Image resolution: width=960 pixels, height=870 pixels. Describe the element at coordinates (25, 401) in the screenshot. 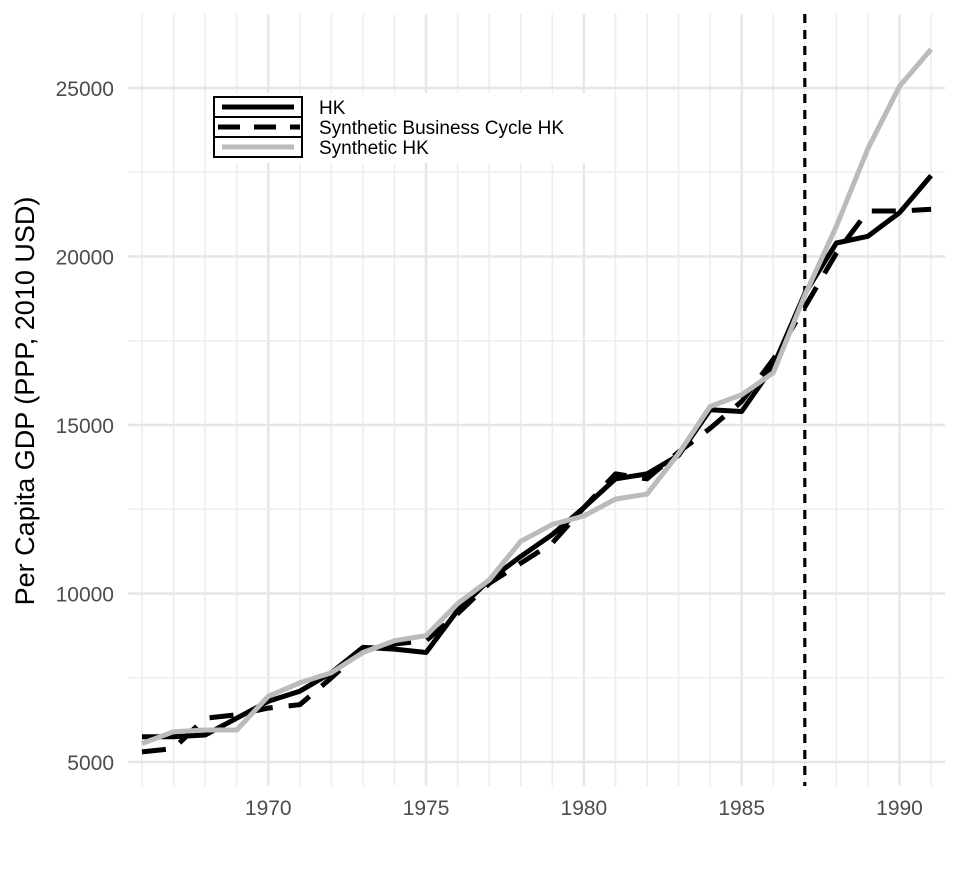

I see `y-axis-title: Per Capita GDP (PPP, 2010 USD)` at that location.